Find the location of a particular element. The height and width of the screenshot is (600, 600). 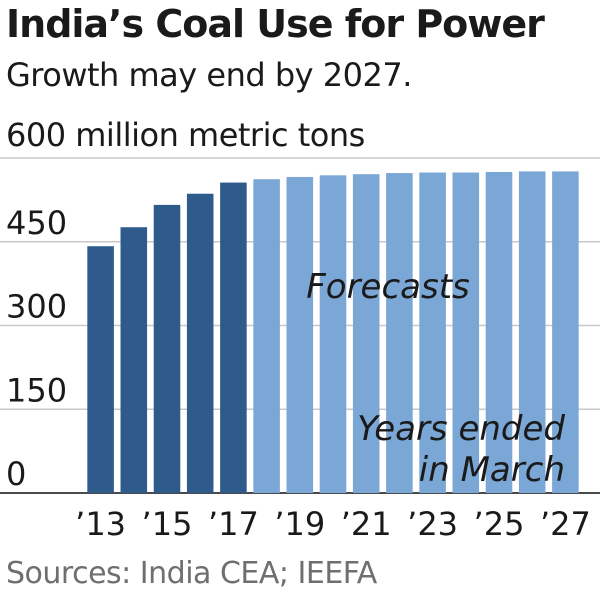

y-tick-label: 300 is located at coordinates (36, 307).